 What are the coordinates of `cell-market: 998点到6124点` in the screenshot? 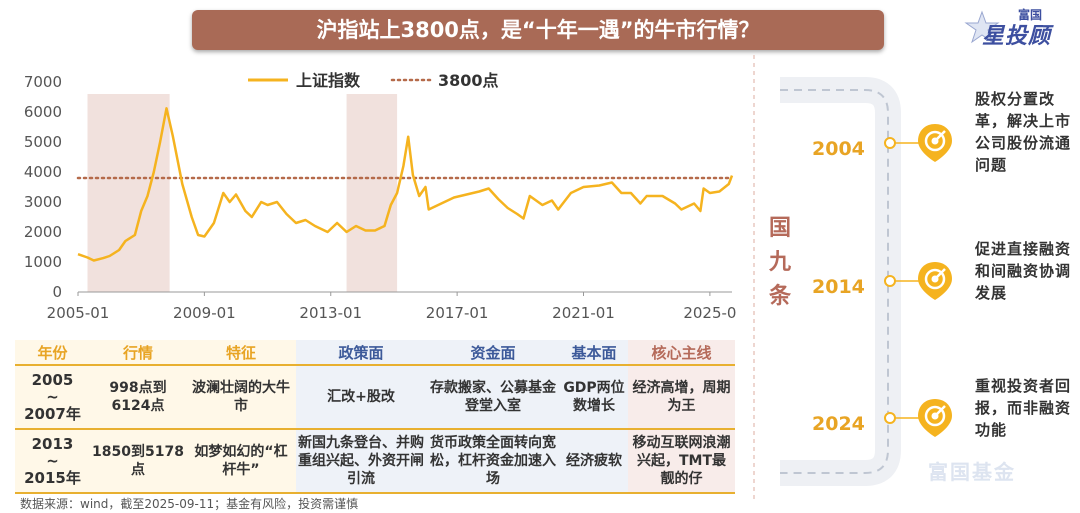 It's located at (138, 397).